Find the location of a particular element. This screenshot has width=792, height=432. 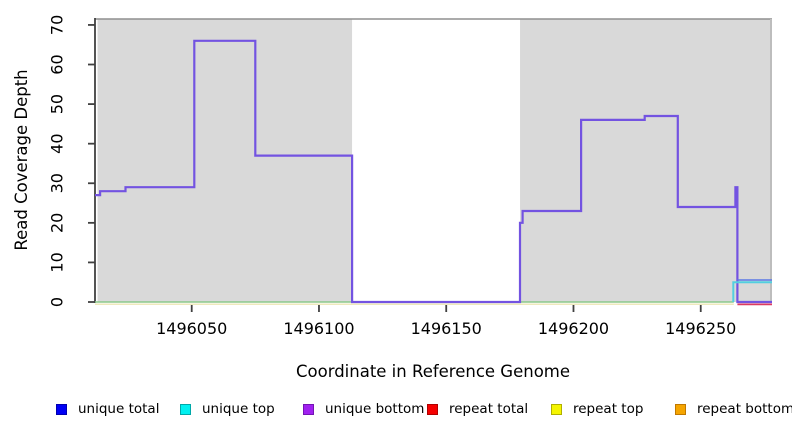

legend-item-repeat-bottom: repeat bottom is located at coordinates (733, 409).